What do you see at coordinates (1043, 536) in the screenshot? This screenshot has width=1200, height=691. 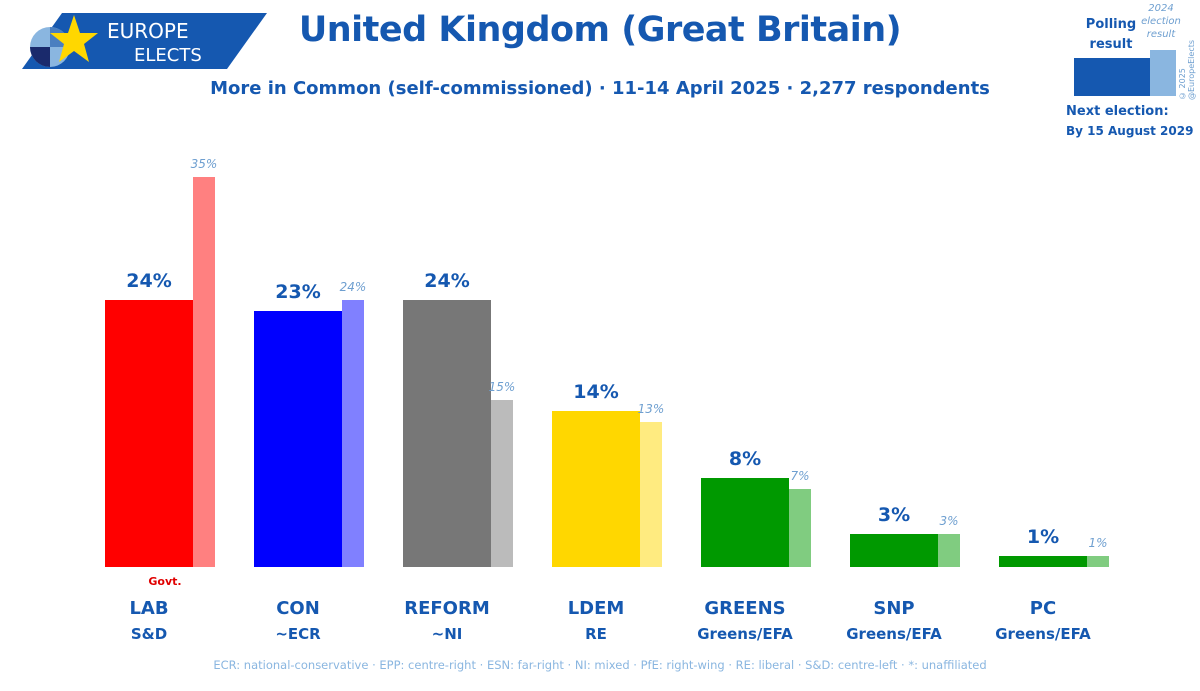 I see `value-label-pc: 1%` at bounding box center [1043, 536].